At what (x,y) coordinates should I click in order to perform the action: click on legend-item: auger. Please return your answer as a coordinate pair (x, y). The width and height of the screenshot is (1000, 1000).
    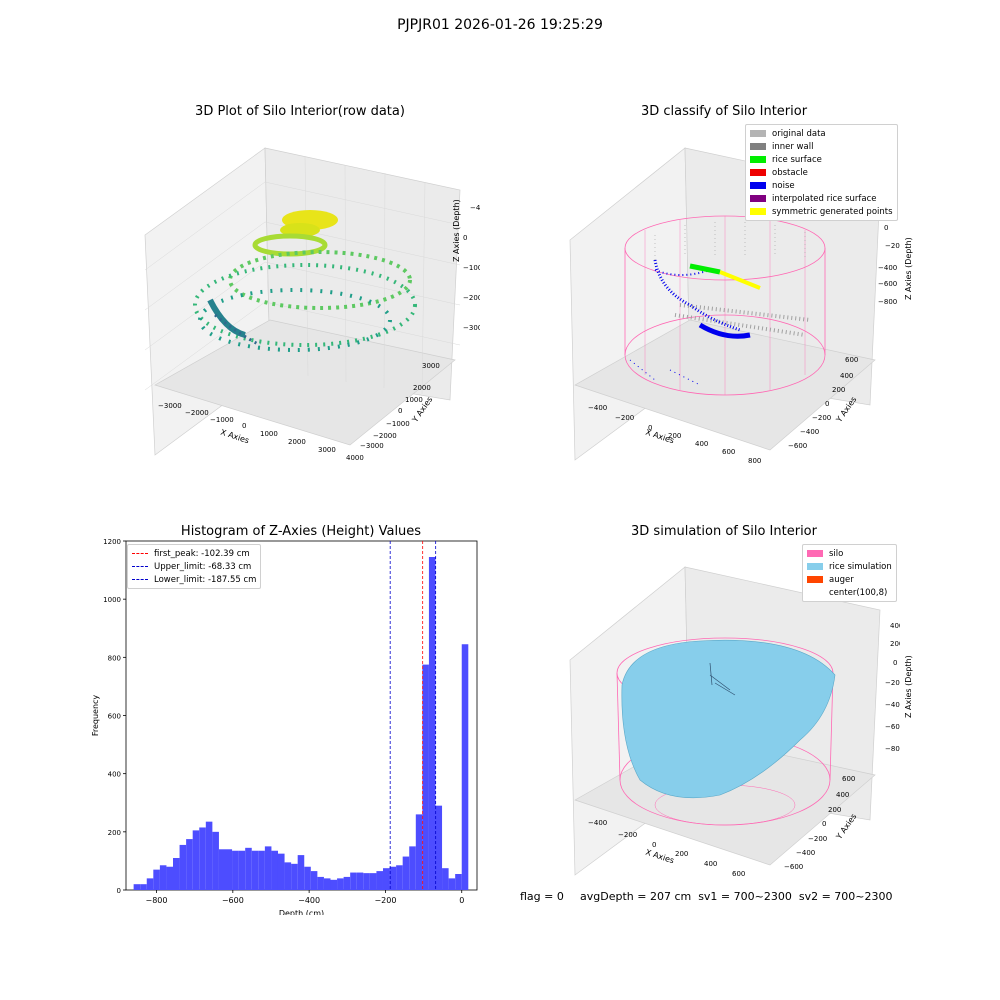
    Looking at the image, I should click on (849, 579).